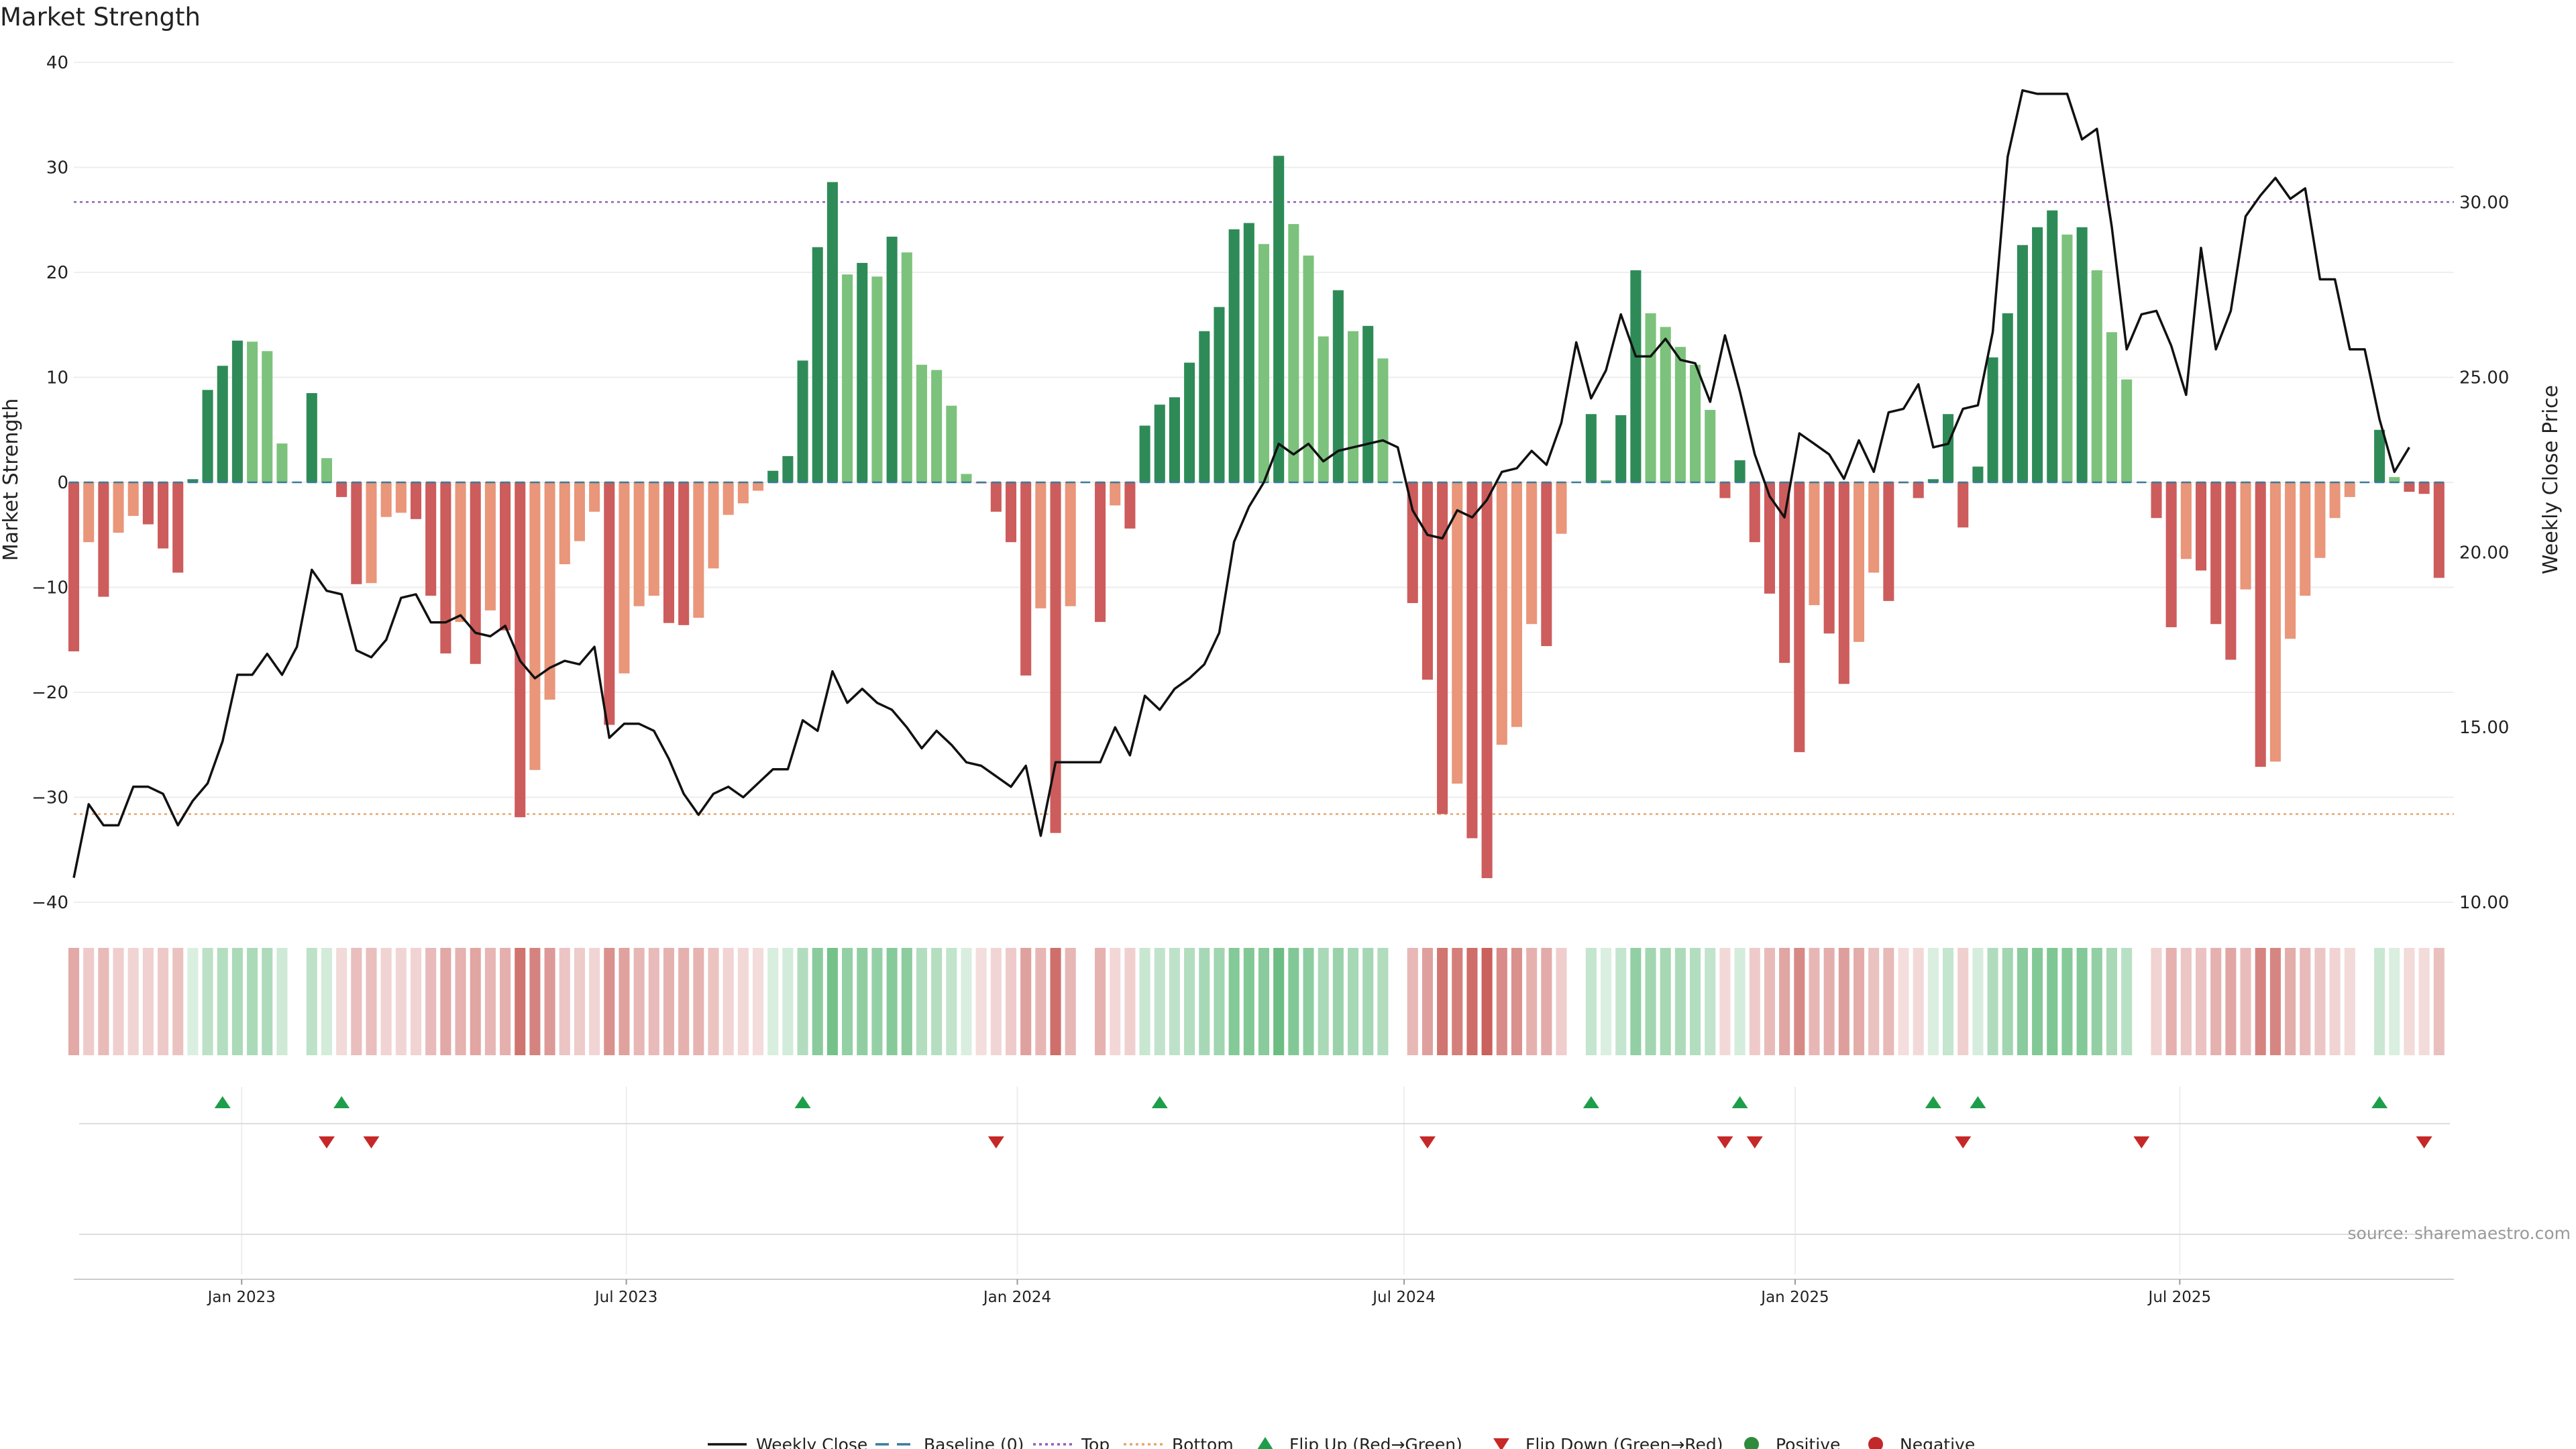 This screenshot has width=2576, height=1449. What do you see at coordinates (2484, 903) in the screenshot?
I see `right-tick-label: 10.00` at bounding box center [2484, 903].